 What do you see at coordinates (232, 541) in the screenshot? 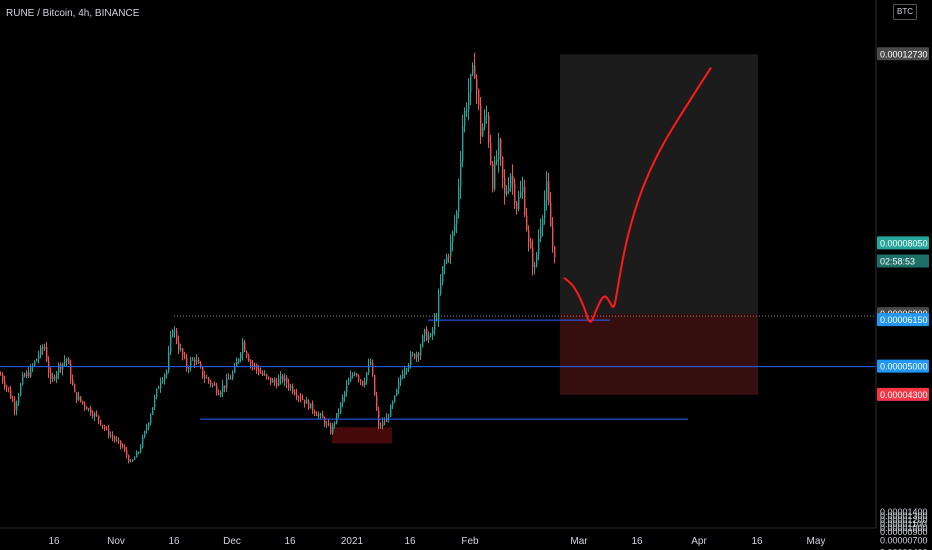
I see `x-tick-label: Dec` at bounding box center [232, 541].